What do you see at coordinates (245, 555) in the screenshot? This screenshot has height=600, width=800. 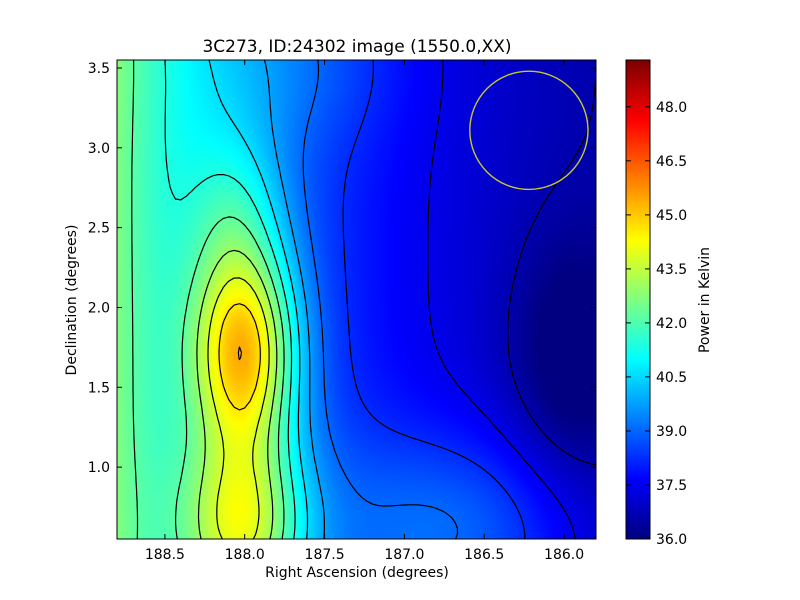 I see `x-tick-label: 188.0` at bounding box center [245, 555].